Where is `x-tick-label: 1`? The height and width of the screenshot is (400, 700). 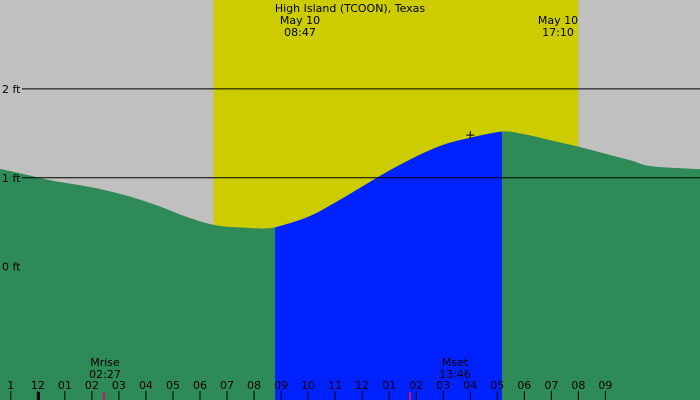
x-tick-label: 1 is located at coordinates (10, 385).